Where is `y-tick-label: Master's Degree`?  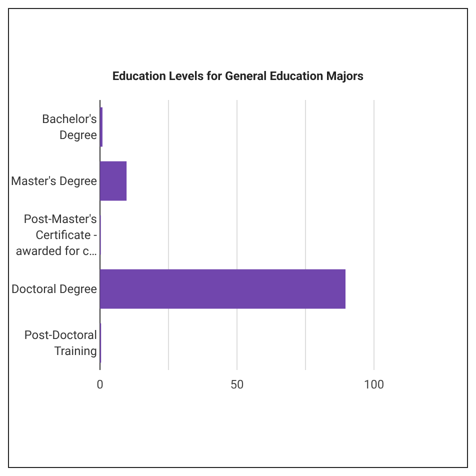
y-tick-label: Master's Degree is located at coordinates (53, 181).